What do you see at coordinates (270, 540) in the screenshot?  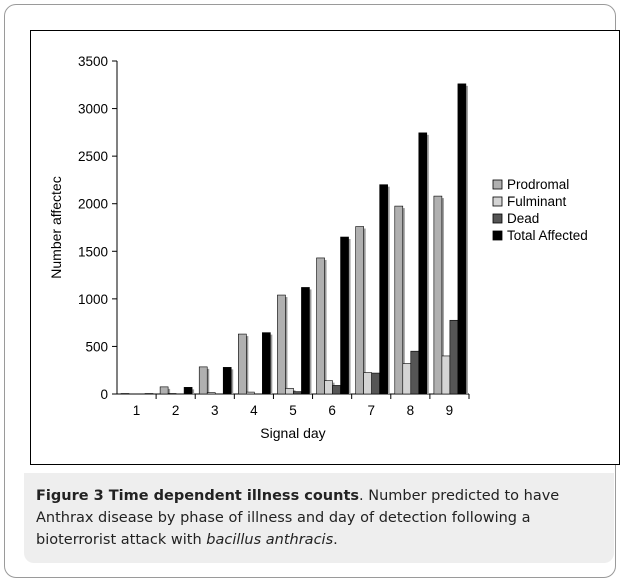 I see `caption-italic-term: bacillus anthracis` at bounding box center [270, 540].